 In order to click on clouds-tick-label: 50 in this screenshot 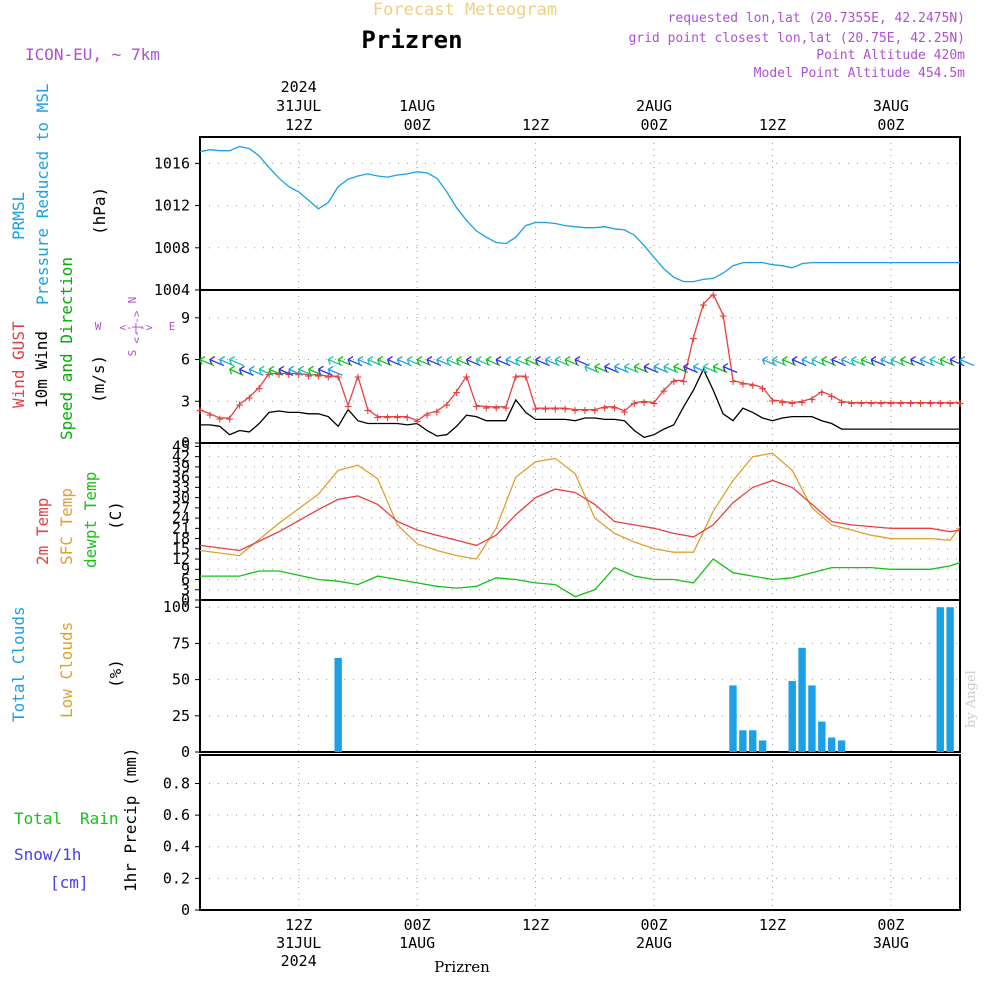, I will do `click(181, 680)`.